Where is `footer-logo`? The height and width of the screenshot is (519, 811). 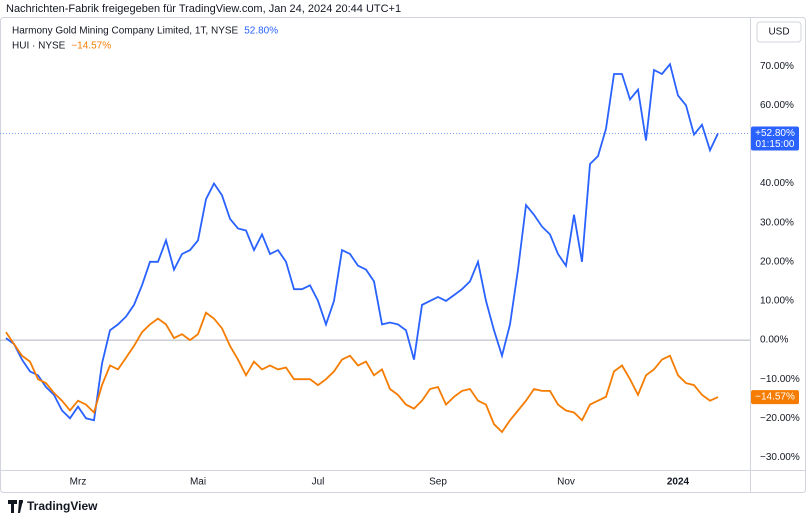
footer-logo is located at coordinates (15, 506).